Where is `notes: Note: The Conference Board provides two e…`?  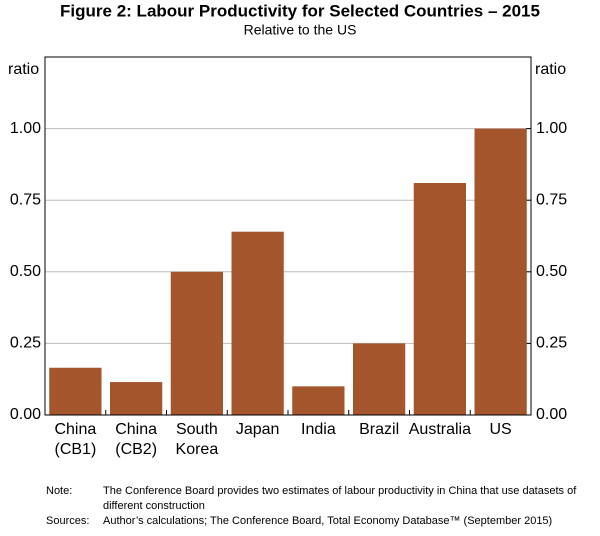
notes: Note: The Conference Board provides two e… is located at coordinates (321, 506).